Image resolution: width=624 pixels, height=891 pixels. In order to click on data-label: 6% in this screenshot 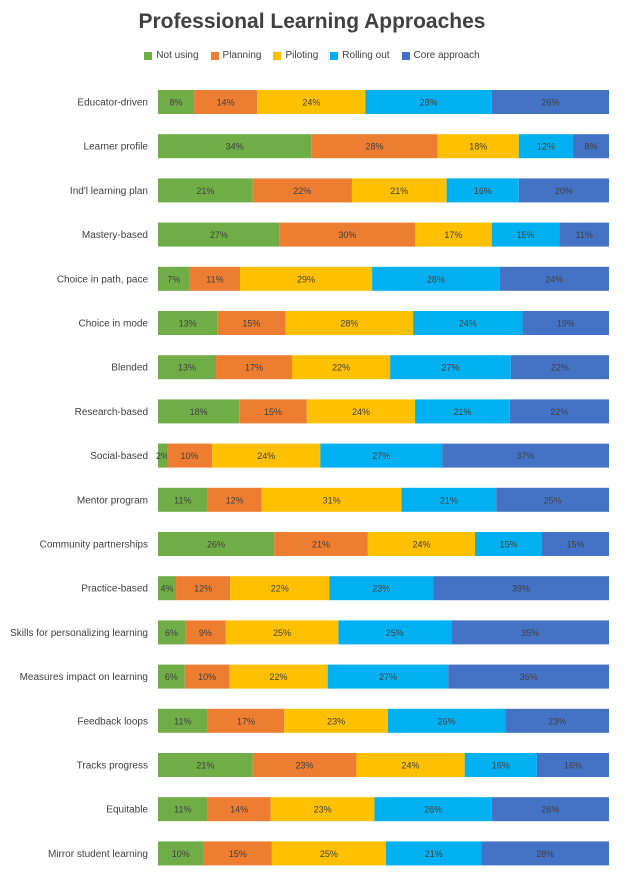, I will do `click(171, 677)`.